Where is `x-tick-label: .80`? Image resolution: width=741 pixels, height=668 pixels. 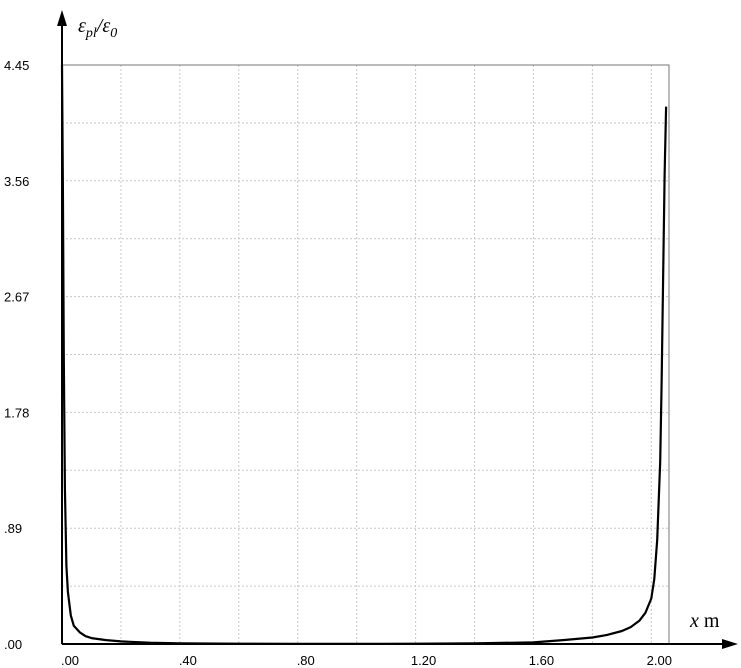
x-tick-label: .80 is located at coordinates (306, 660).